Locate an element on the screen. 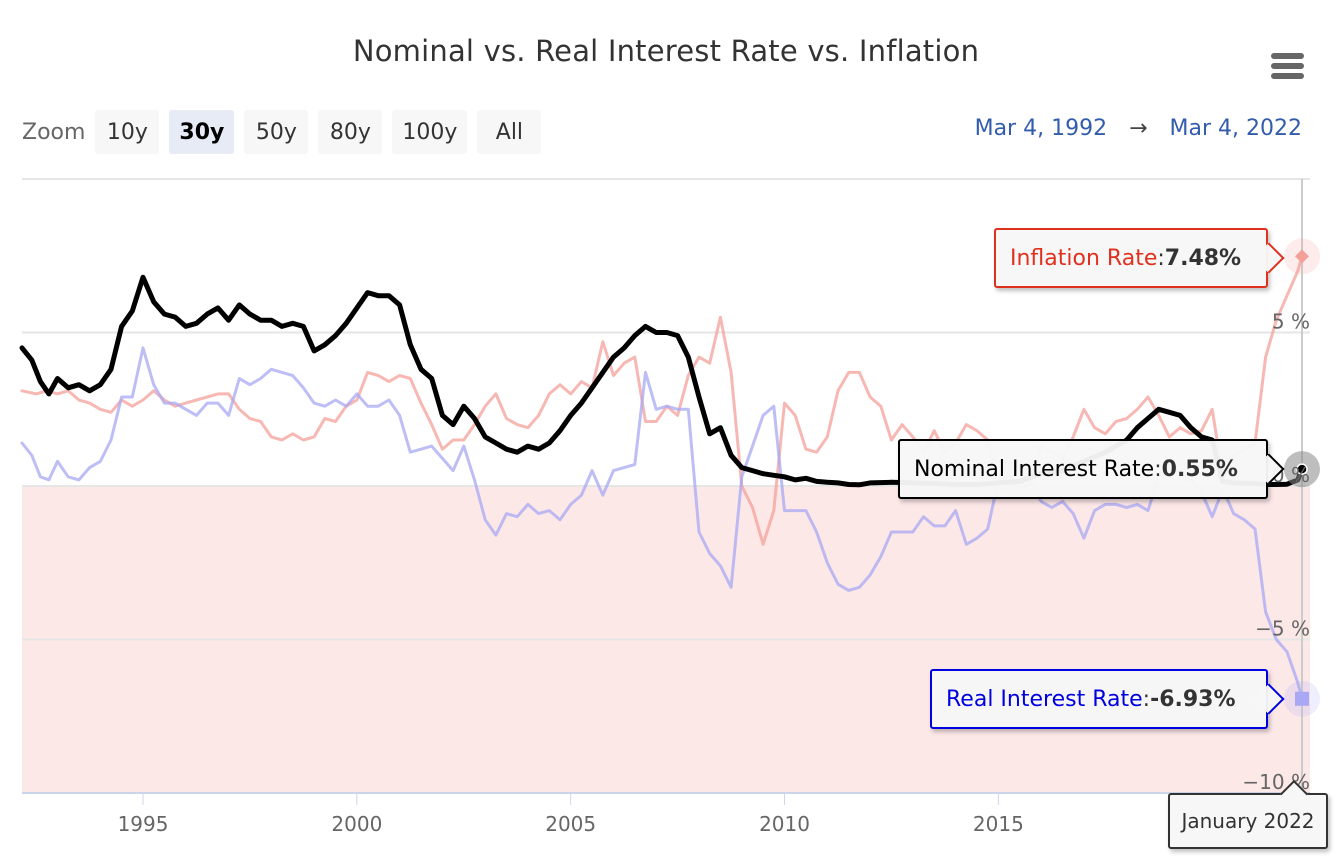 Image resolution: width=1344 pixels, height=866 pixels. date-tooltip: January 2022 is located at coordinates (1248, 814).